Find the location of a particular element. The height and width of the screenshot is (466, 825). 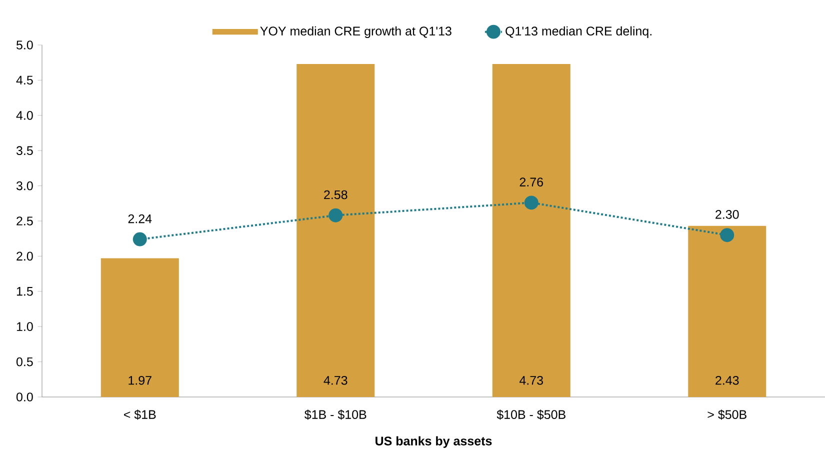

data-label: 2.30 is located at coordinates (727, 214).